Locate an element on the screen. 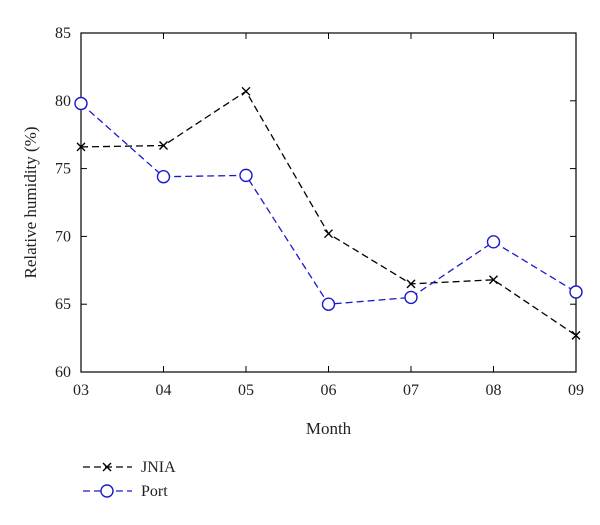  x-tick-label: 06 is located at coordinates (329, 390).